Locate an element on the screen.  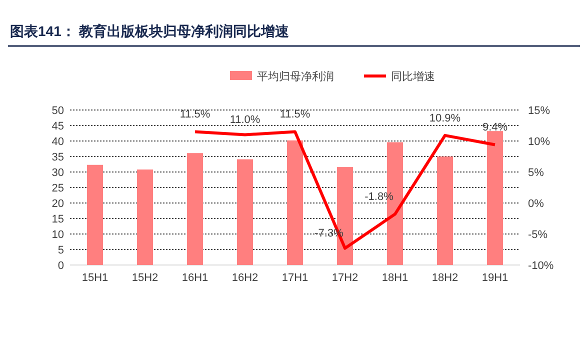
y-tick-label: 35 is located at coordinates (58, 158).